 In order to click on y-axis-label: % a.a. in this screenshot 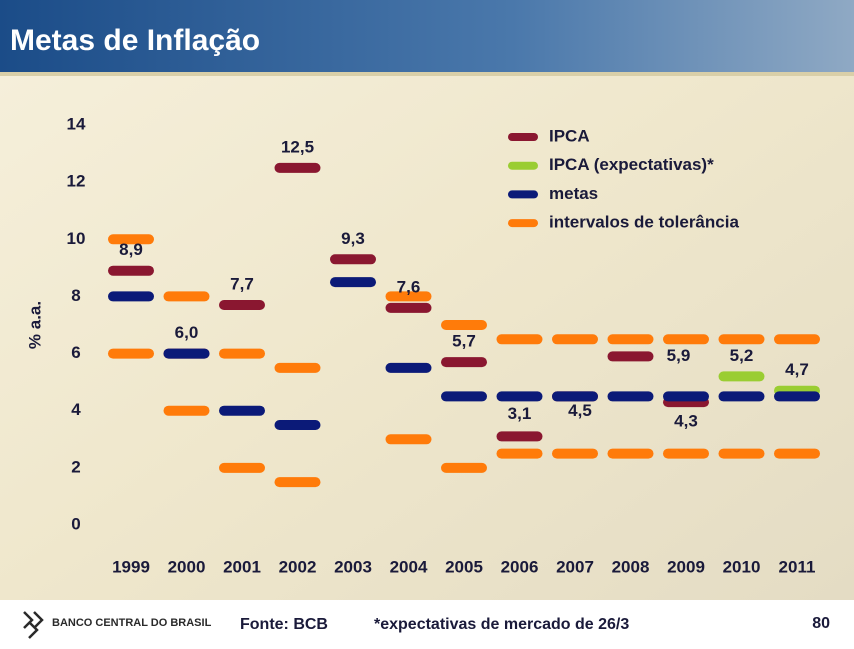, I will do `click(34, 325)`.